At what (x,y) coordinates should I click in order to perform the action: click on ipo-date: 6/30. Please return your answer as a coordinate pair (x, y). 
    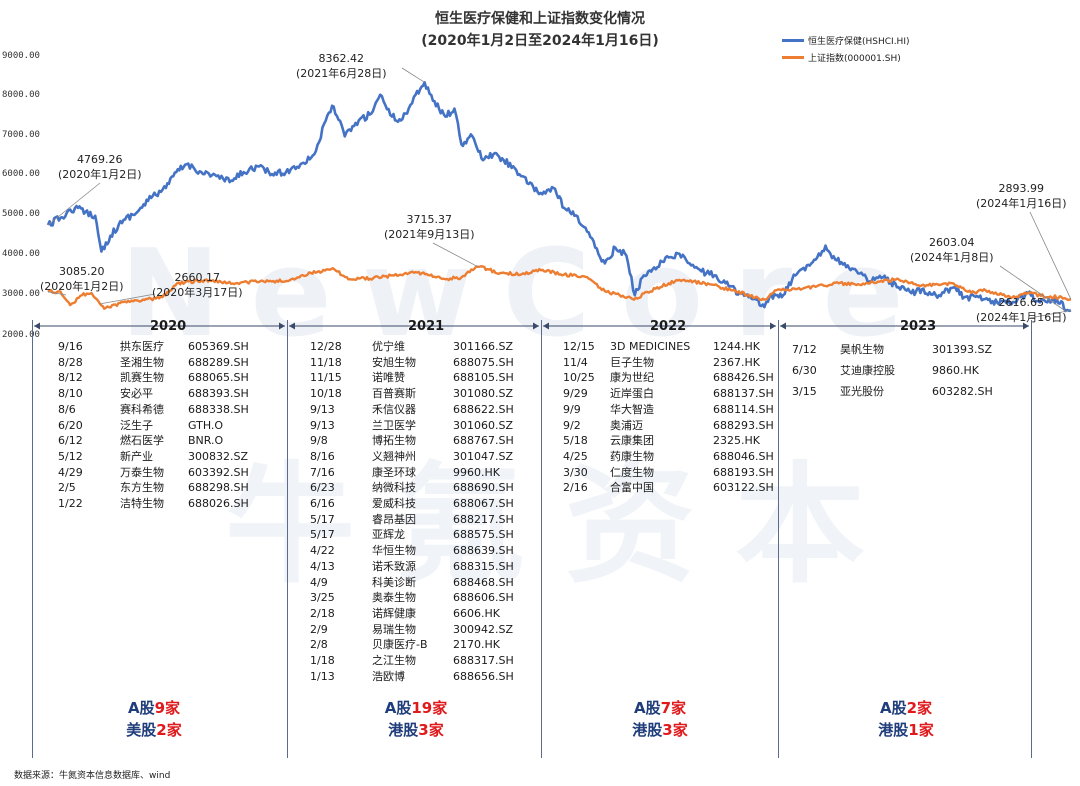
    Looking at the image, I should click on (804, 370).